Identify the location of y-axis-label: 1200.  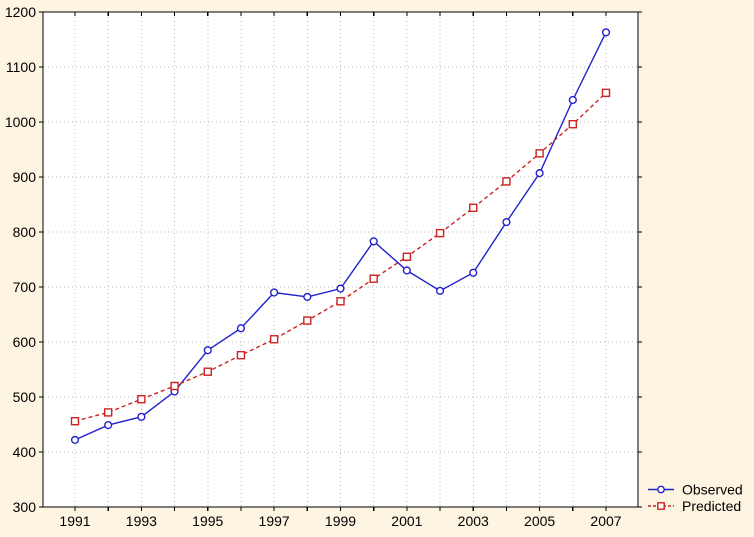
(20, 12).